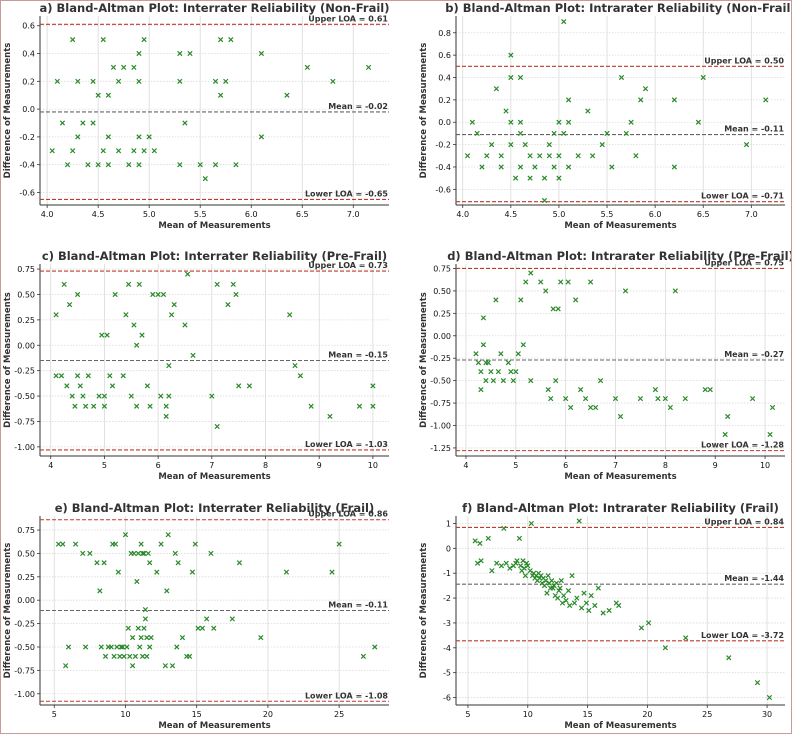 This screenshot has height=738, width=792. What do you see at coordinates (24, 371) in the screenshot?
I see `y-tick-label: -0.25` at bounding box center [24, 371].